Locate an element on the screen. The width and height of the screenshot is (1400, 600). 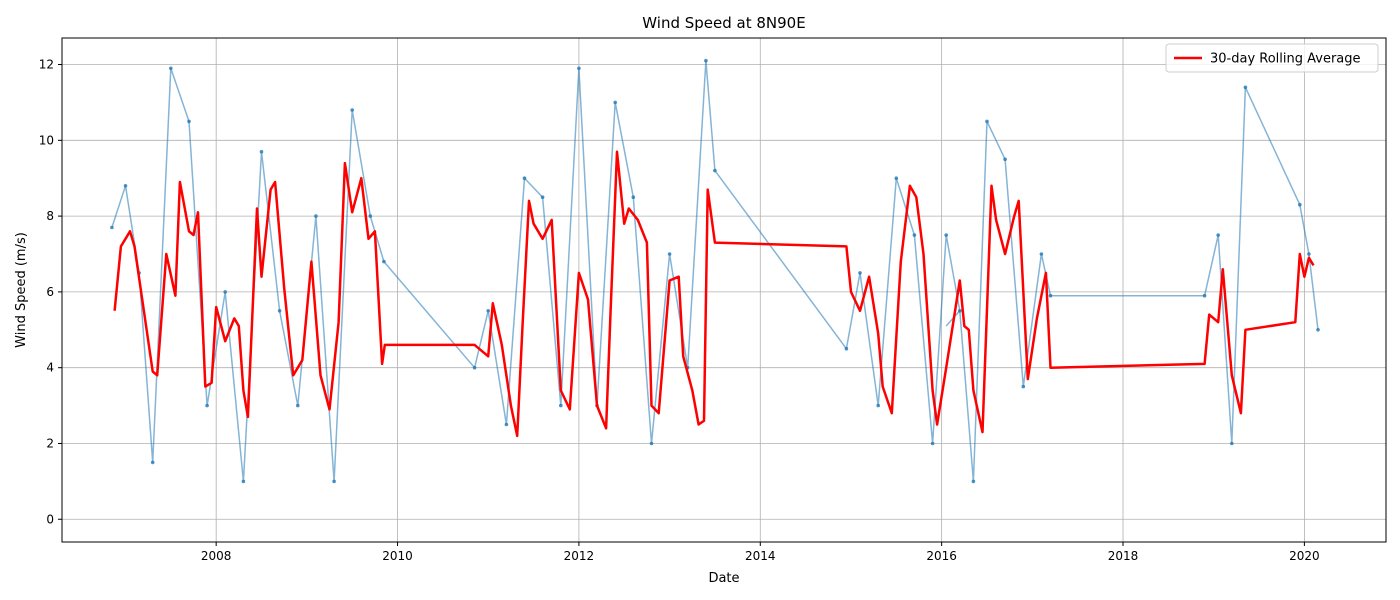
legend: 30-day Rolling Average is located at coordinates (1272, 58).